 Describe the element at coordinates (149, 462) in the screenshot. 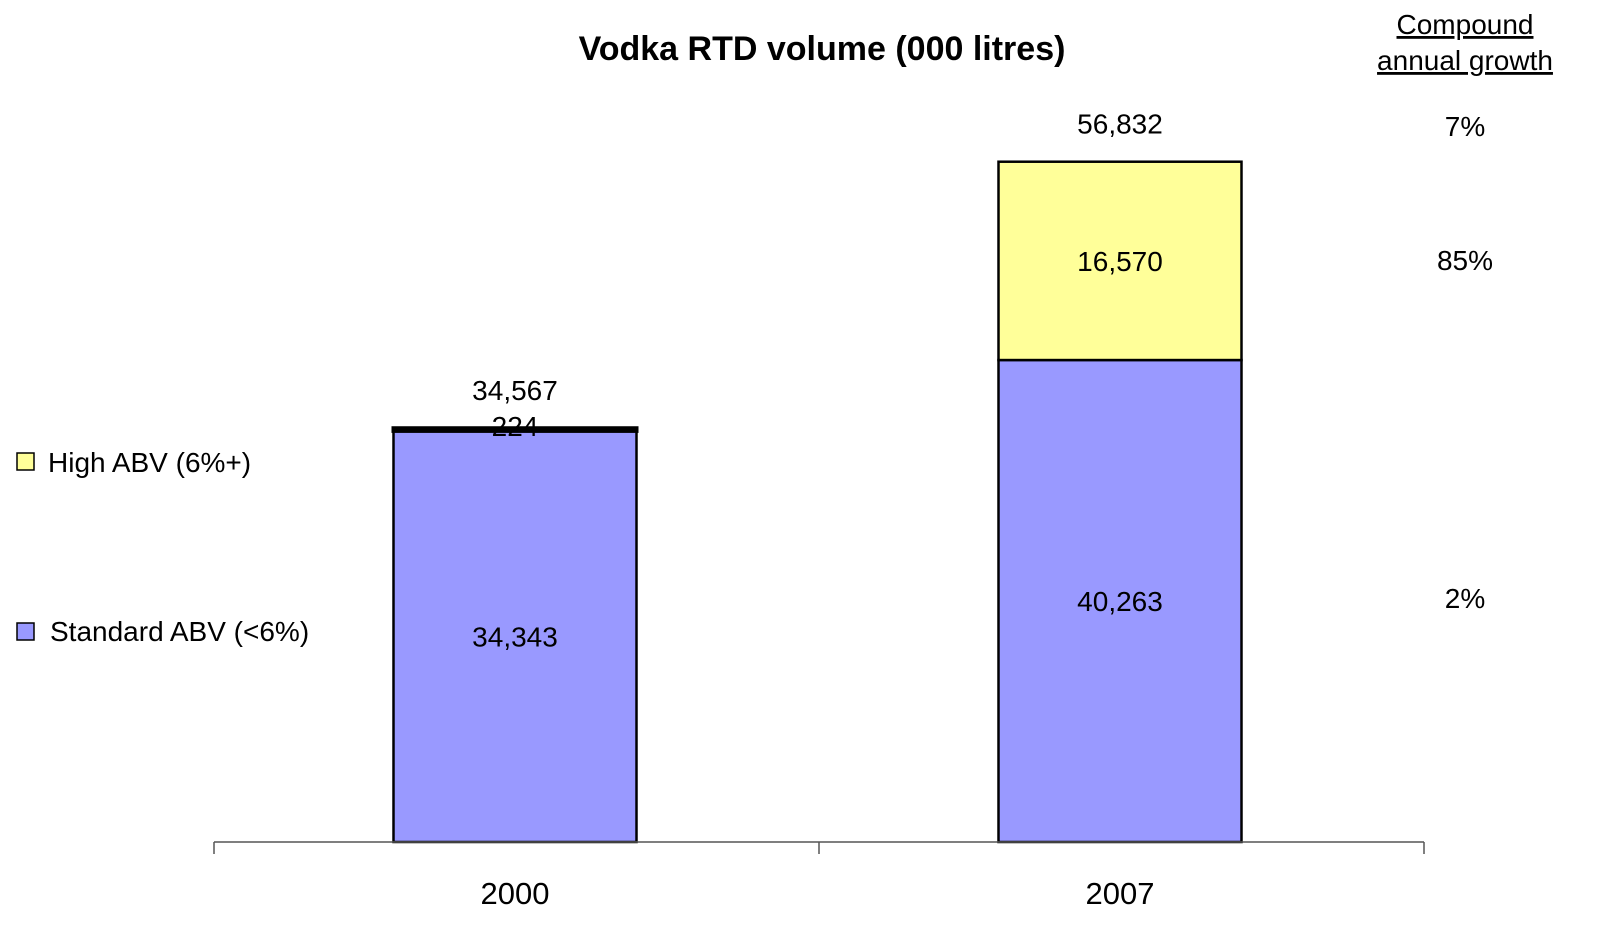

I see `legend-label-high-abv: High ABV (6%+)` at that location.